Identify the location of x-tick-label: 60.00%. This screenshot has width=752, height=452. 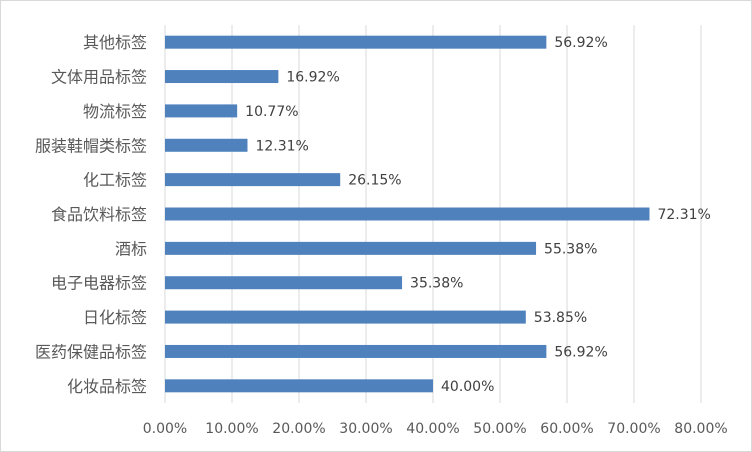
(566, 429).